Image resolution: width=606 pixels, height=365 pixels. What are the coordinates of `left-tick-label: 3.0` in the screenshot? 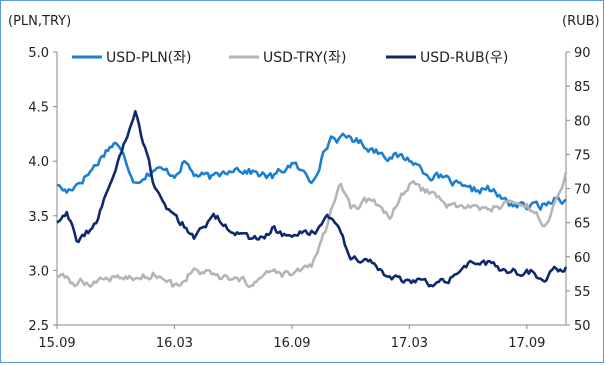 It's located at (38, 271).